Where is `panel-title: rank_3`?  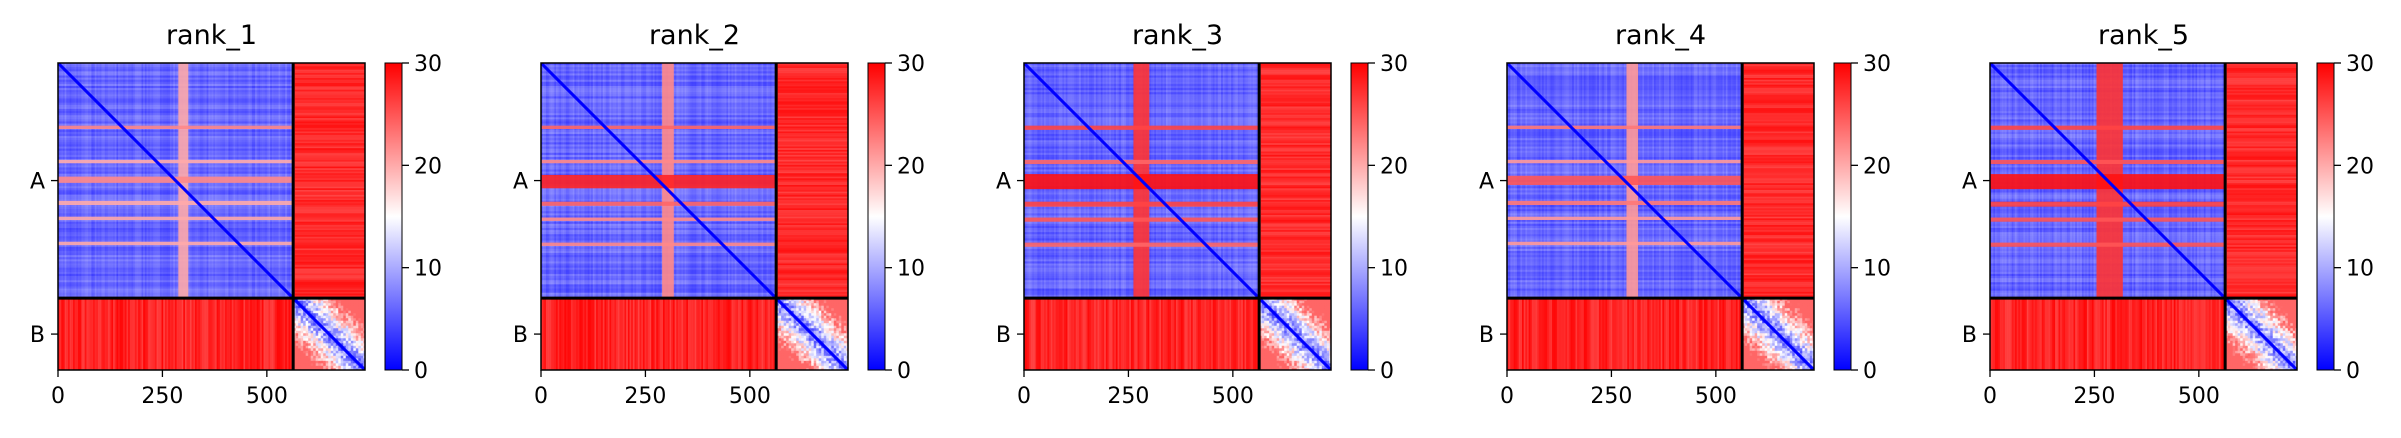
panel-title: rank_3 is located at coordinates (1177, 35).